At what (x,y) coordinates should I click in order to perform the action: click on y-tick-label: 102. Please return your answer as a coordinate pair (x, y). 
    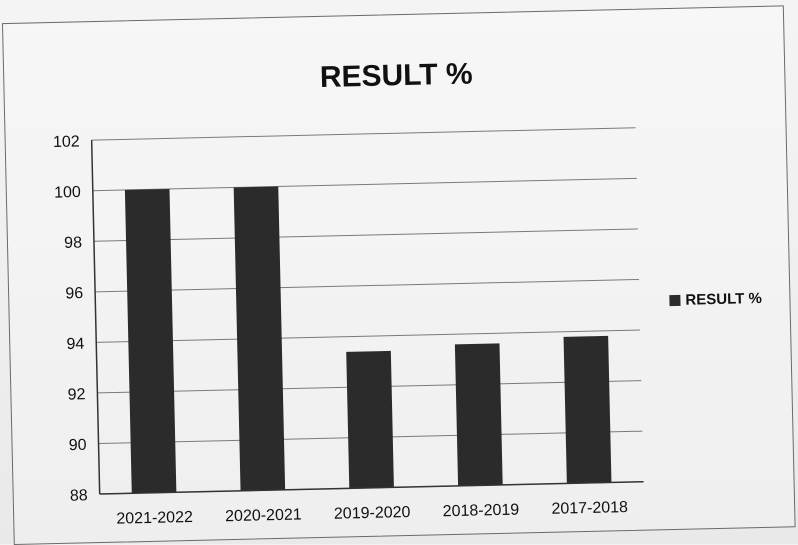
    Looking at the image, I should click on (66, 142).